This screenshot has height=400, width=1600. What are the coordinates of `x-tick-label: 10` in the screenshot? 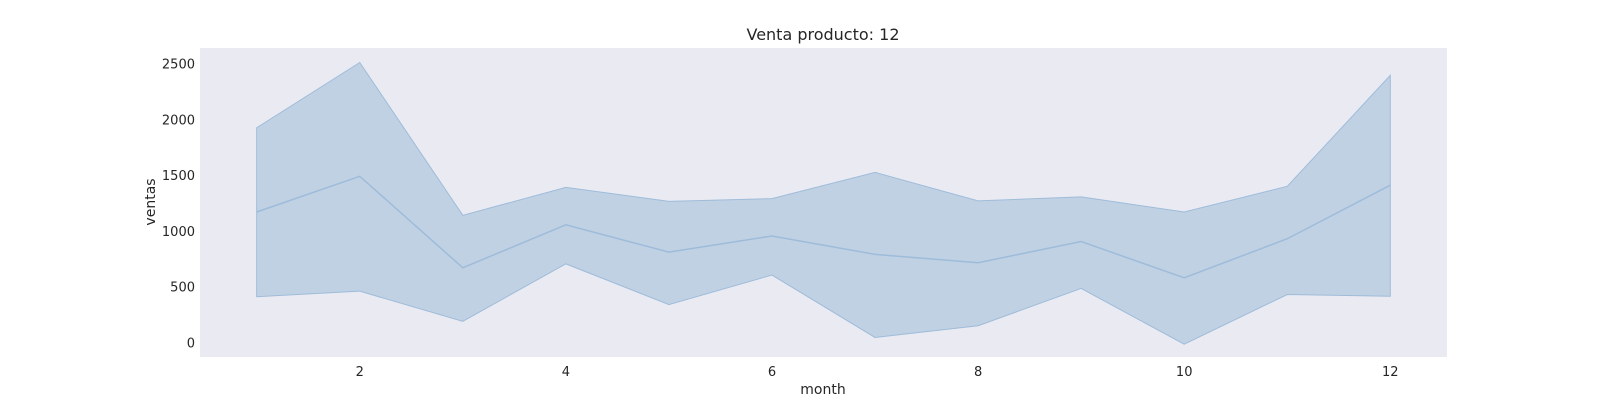 It's located at (1184, 372).